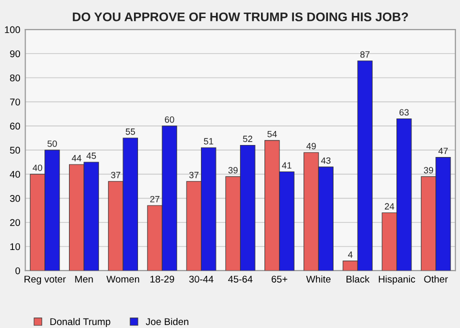 This screenshot has height=328, width=460. Describe the element at coordinates (15, 150) in the screenshot. I see `y-tick-label: 50` at that location.